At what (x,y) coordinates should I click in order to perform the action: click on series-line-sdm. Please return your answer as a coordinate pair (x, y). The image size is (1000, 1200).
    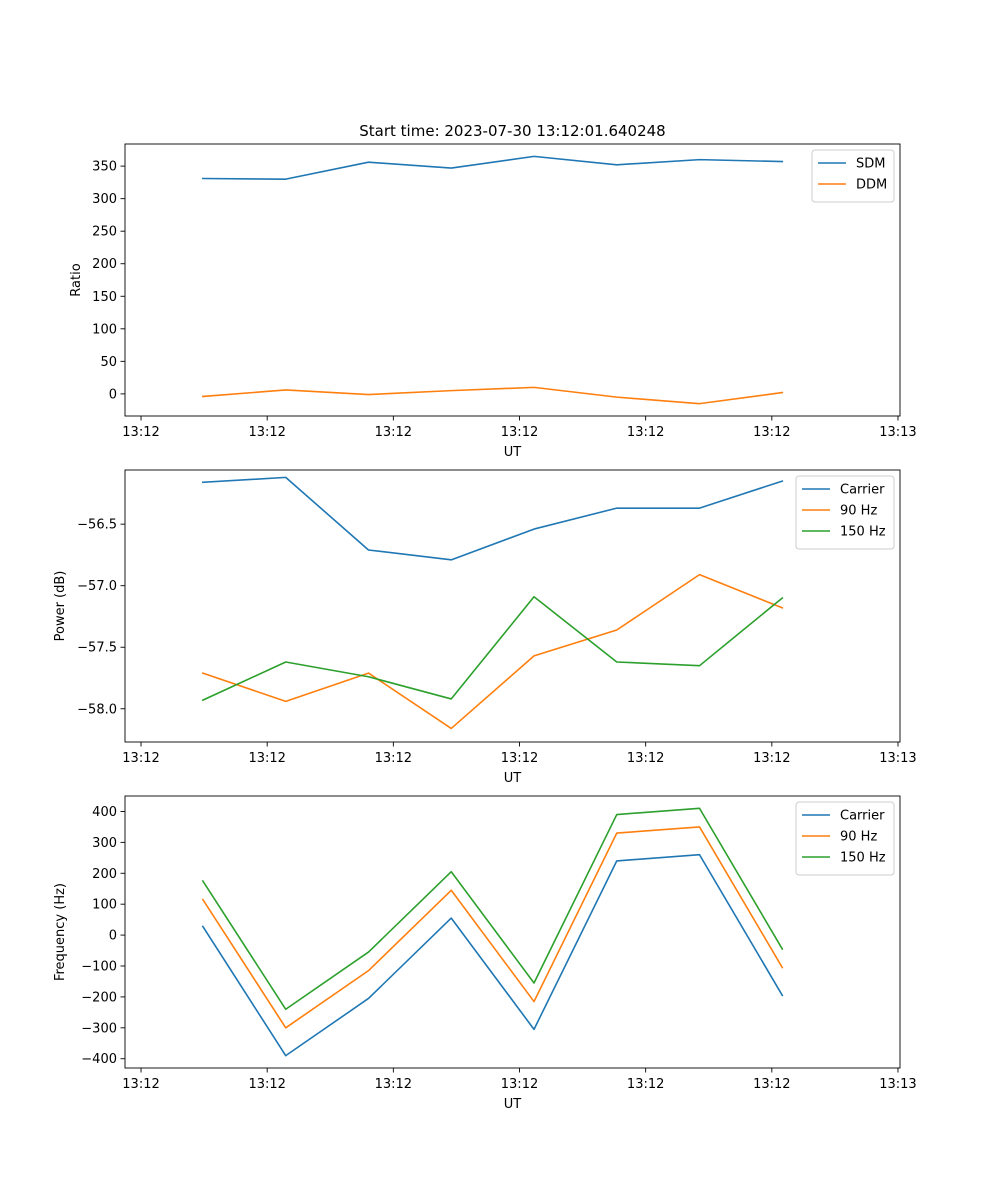
    Looking at the image, I should click on (493, 167).